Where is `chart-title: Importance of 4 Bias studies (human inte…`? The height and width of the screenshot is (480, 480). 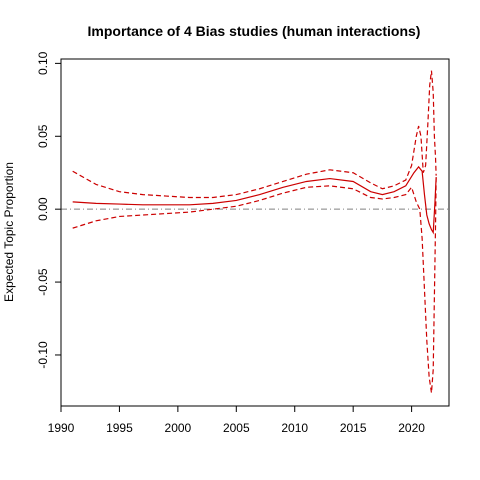
chart-title: Importance of 4 Bias studies (human inte… is located at coordinates (254, 31).